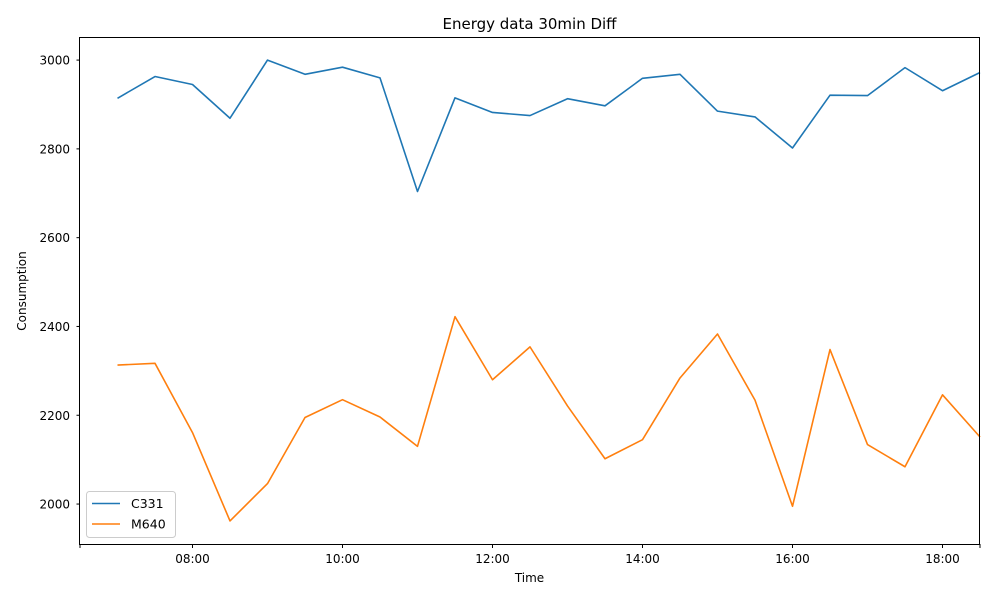  I want to click on y-tick-label: 2800, so click(54, 149).